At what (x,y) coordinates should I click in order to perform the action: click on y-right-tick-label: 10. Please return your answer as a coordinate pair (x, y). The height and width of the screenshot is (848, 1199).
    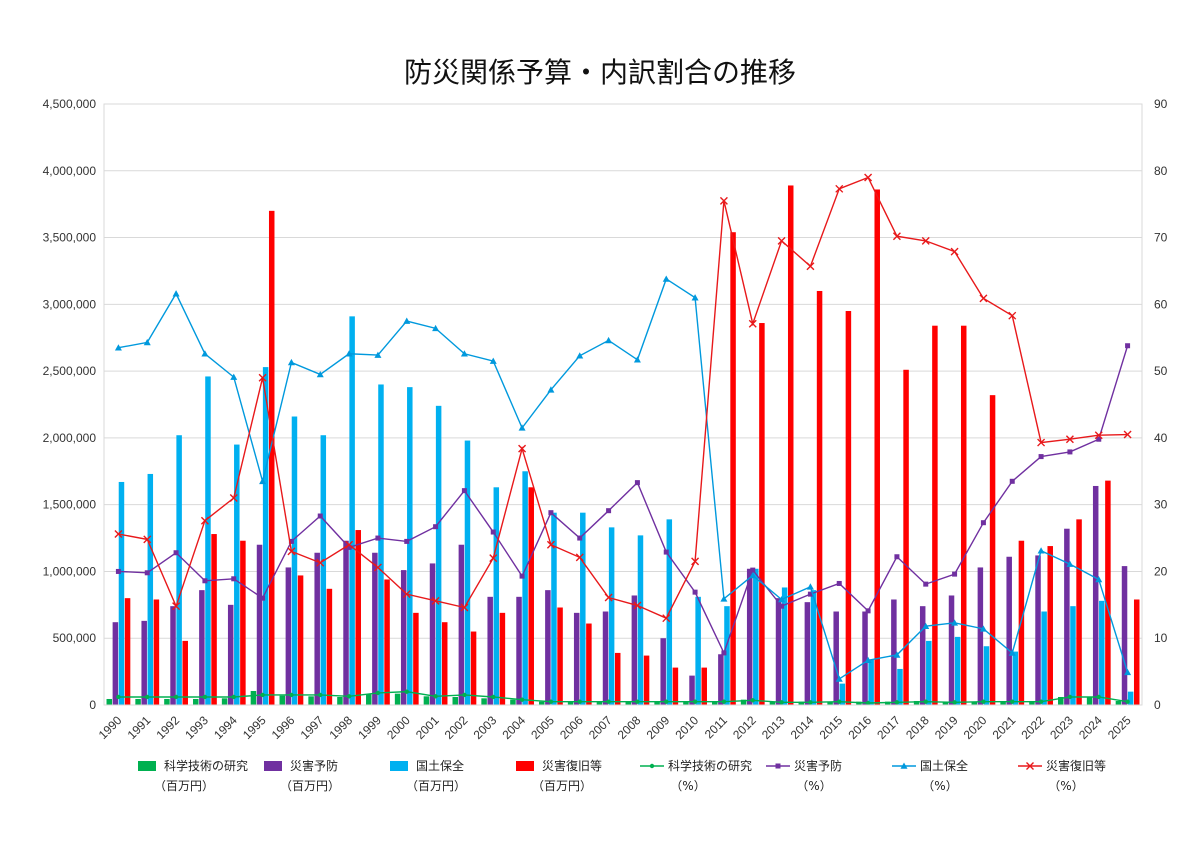
    Looking at the image, I should click on (1161, 638).